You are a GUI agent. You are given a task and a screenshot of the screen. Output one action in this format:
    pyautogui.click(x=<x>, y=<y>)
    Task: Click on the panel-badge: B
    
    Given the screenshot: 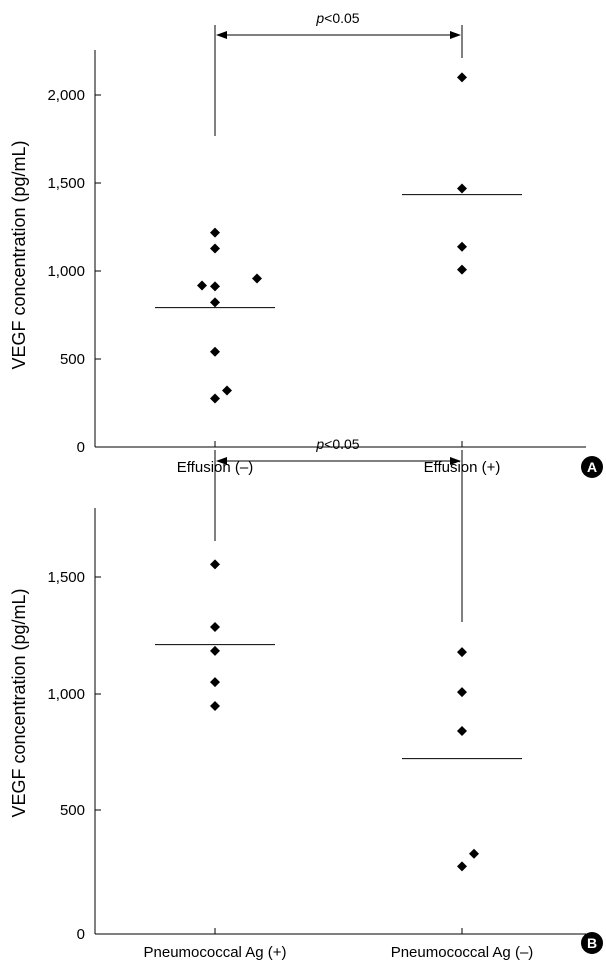 What is the action you would take?
    pyautogui.click(x=592, y=943)
    